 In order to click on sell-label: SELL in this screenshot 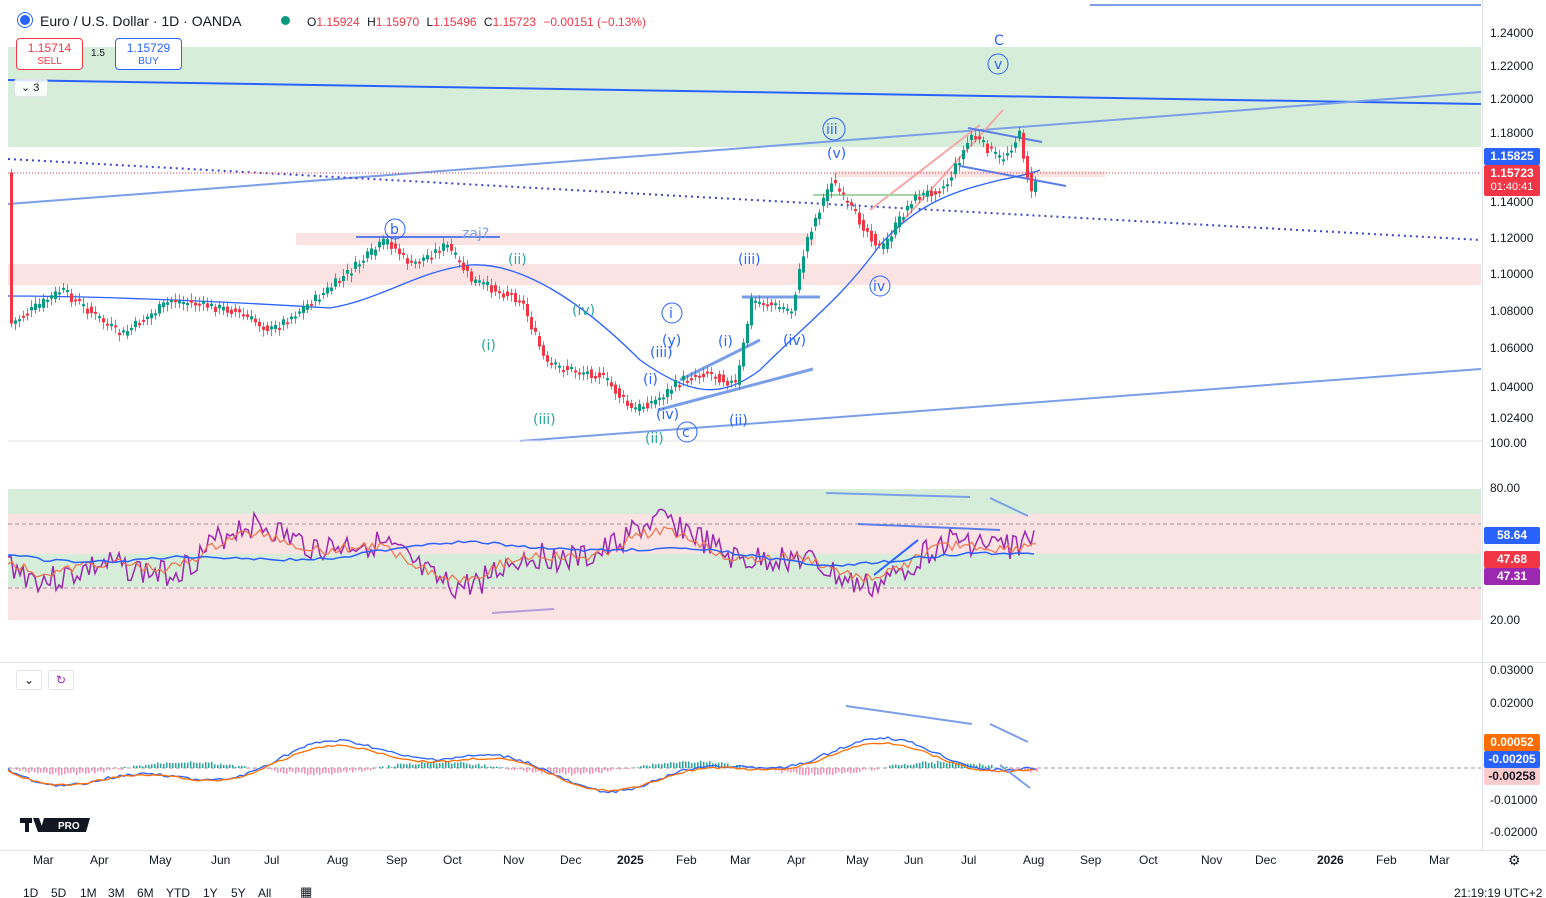, I will do `click(49, 61)`.